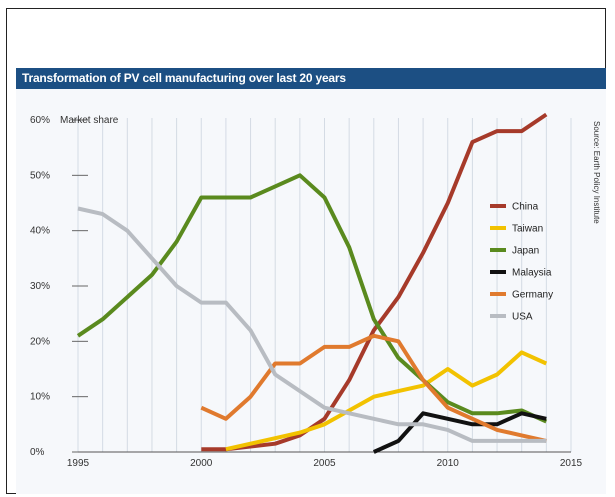 The width and height of the screenshot is (615, 497). Describe the element at coordinates (40, 120) in the screenshot. I see `y-tick-label: 60%` at that location.